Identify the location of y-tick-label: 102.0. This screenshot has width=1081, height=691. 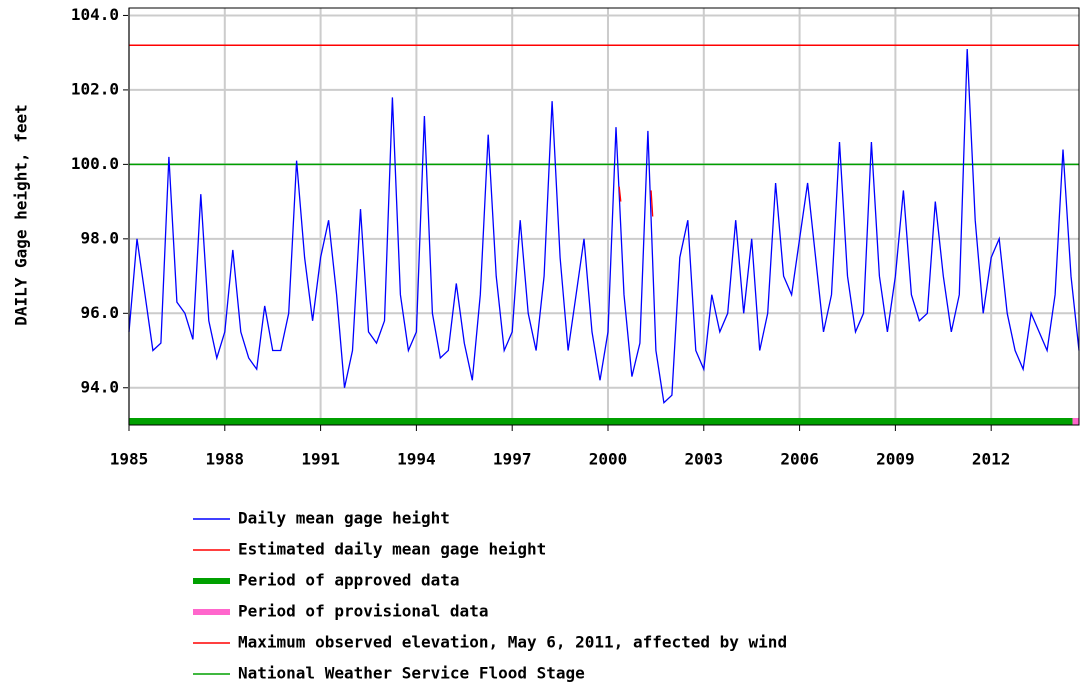
(95, 88).